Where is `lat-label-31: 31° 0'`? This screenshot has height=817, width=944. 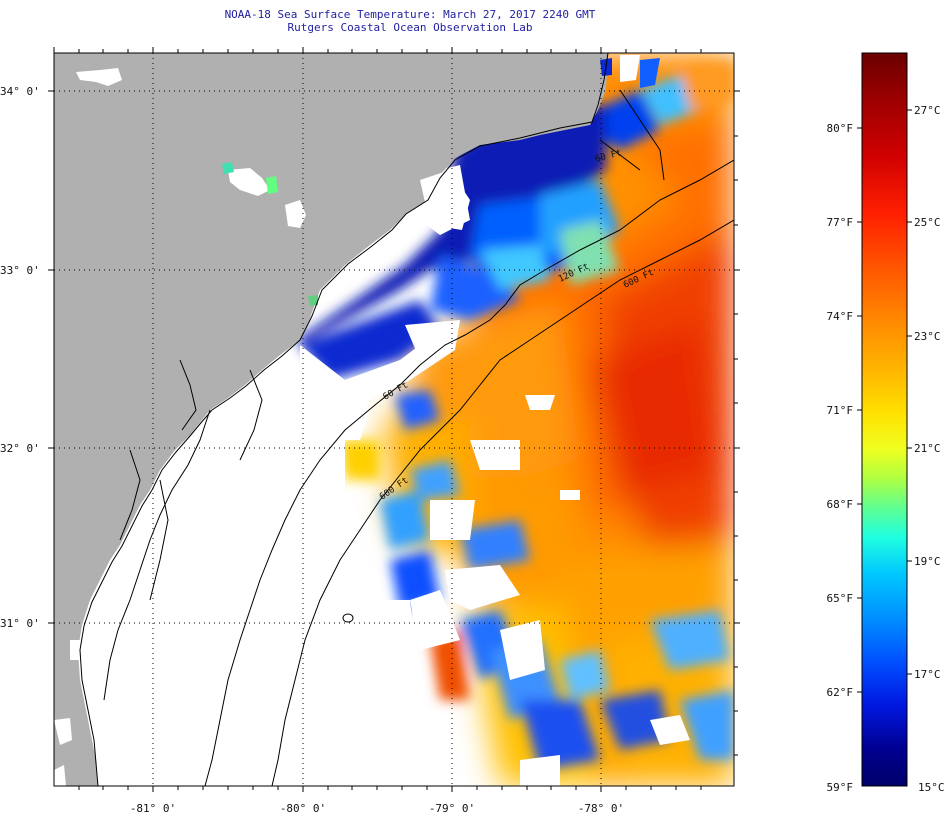 lat-label-31: 31° 0' is located at coordinates (20, 623).